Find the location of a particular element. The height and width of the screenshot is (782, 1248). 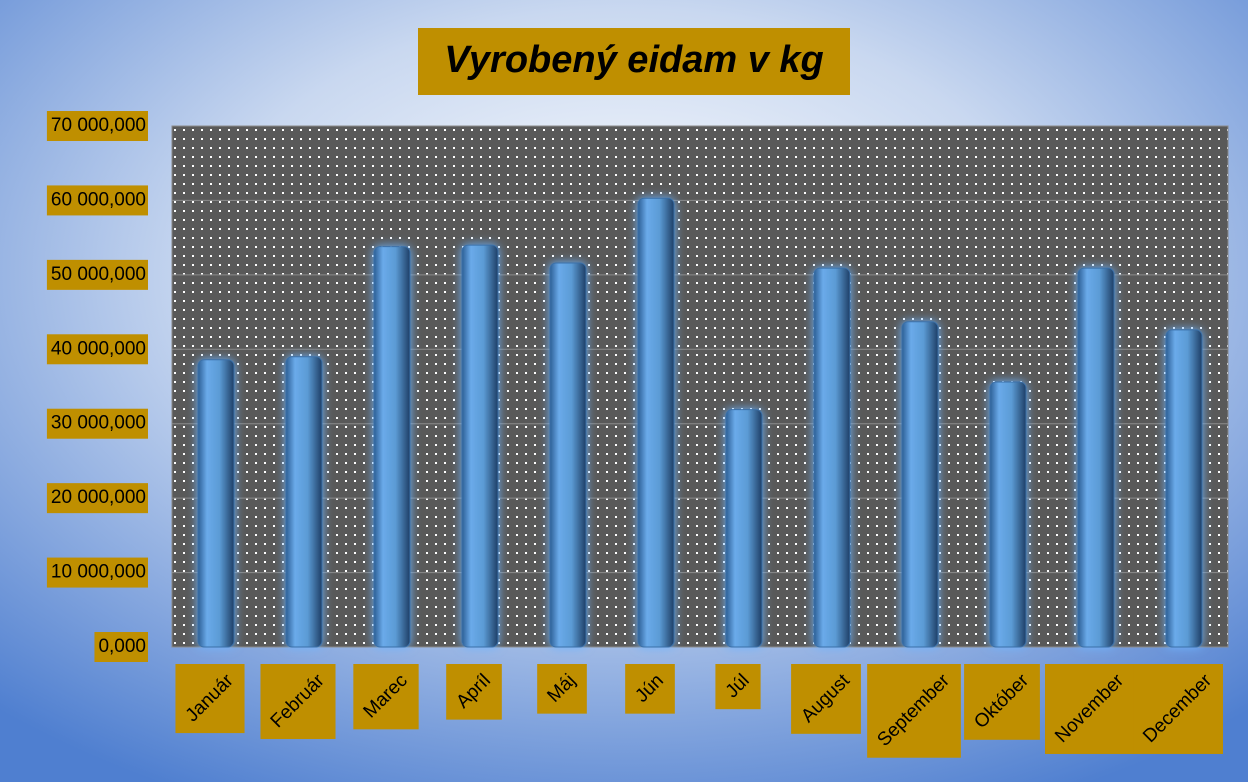

x-tick-group: Február is located at coordinates (298, 702).